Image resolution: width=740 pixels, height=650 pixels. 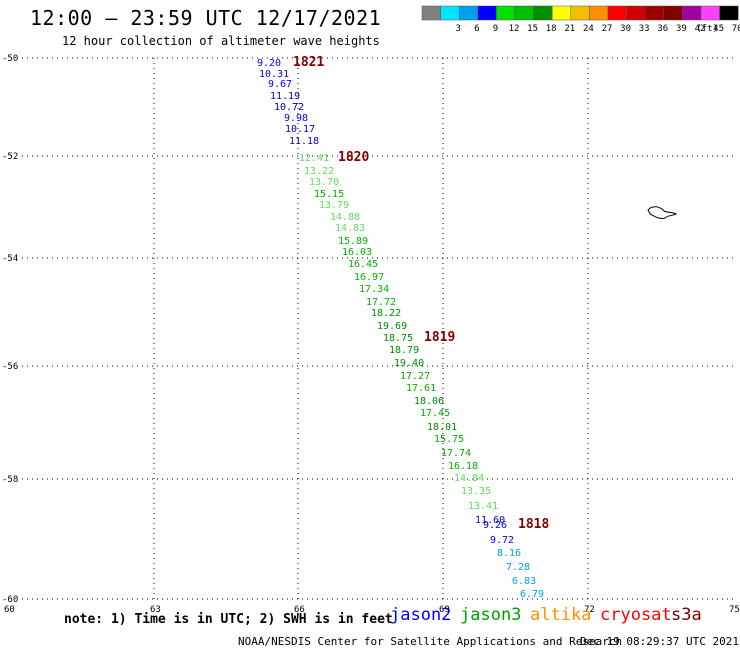 What do you see at coordinates (329, 194) in the screenshot?
I see `swh-value: 15.15` at bounding box center [329, 194].